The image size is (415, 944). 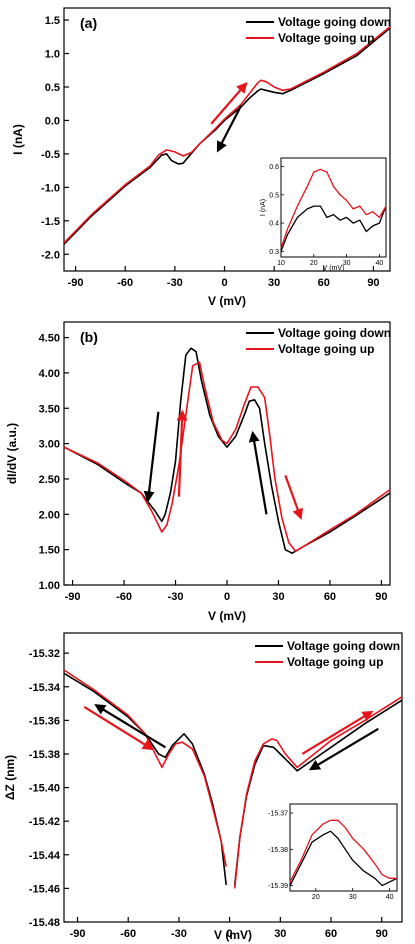 What do you see at coordinates (10, 777) in the screenshot?
I see `y-axis-label: ΔZ (nm)` at bounding box center [10, 777].